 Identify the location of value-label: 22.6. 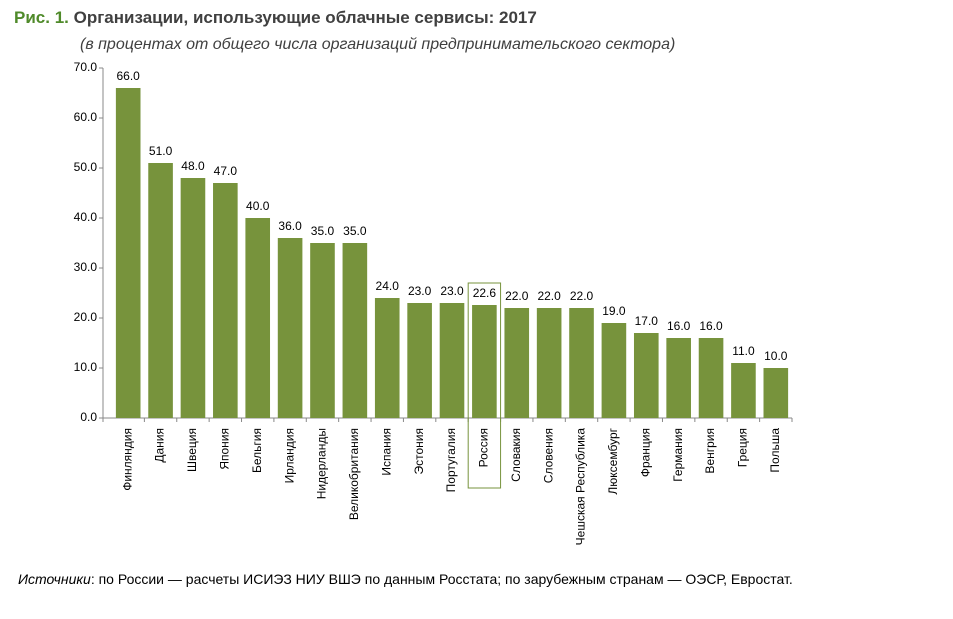
(485, 293).